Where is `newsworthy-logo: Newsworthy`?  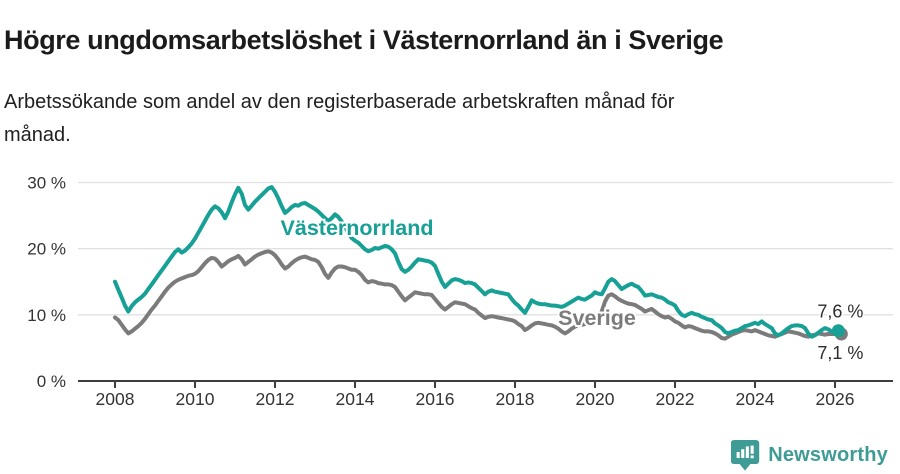
newsworthy-logo: Newsworthy is located at coordinates (809, 455).